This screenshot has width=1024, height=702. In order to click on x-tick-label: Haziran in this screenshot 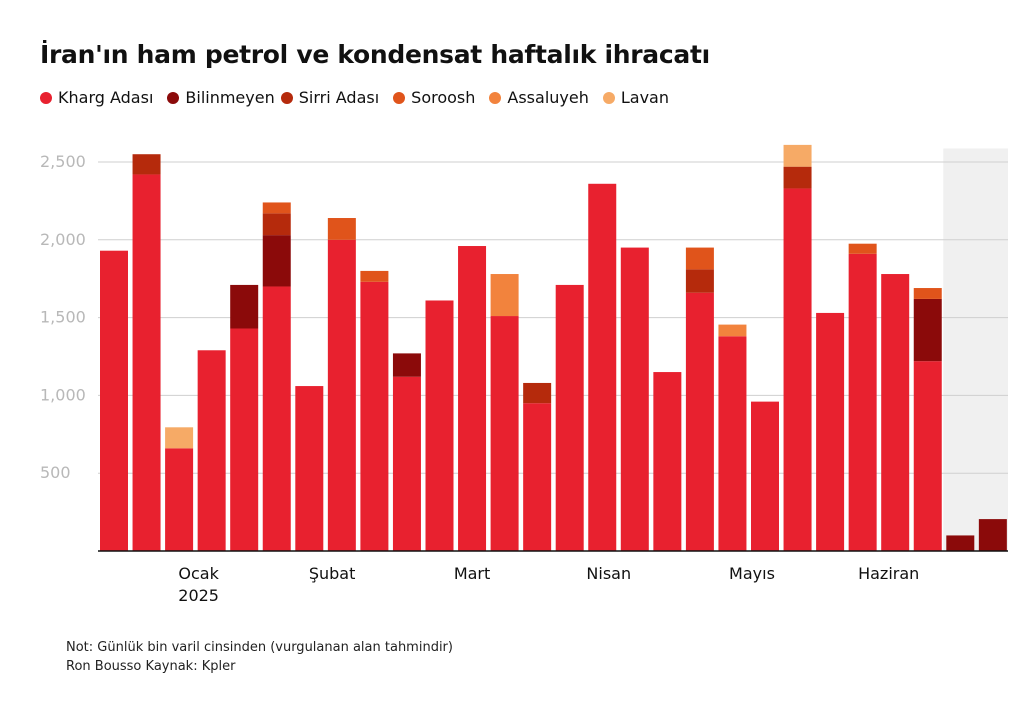, I will do `click(888, 573)`.